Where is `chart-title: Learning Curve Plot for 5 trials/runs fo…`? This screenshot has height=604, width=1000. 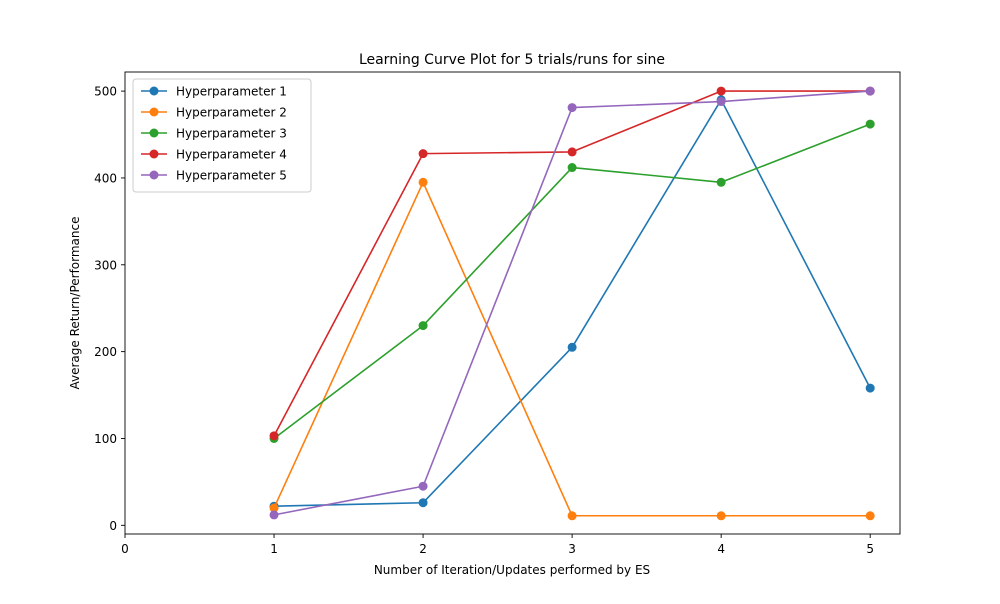
chart-title: Learning Curve Plot for 5 trials/runs fo… is located at coordinates (512, 60).